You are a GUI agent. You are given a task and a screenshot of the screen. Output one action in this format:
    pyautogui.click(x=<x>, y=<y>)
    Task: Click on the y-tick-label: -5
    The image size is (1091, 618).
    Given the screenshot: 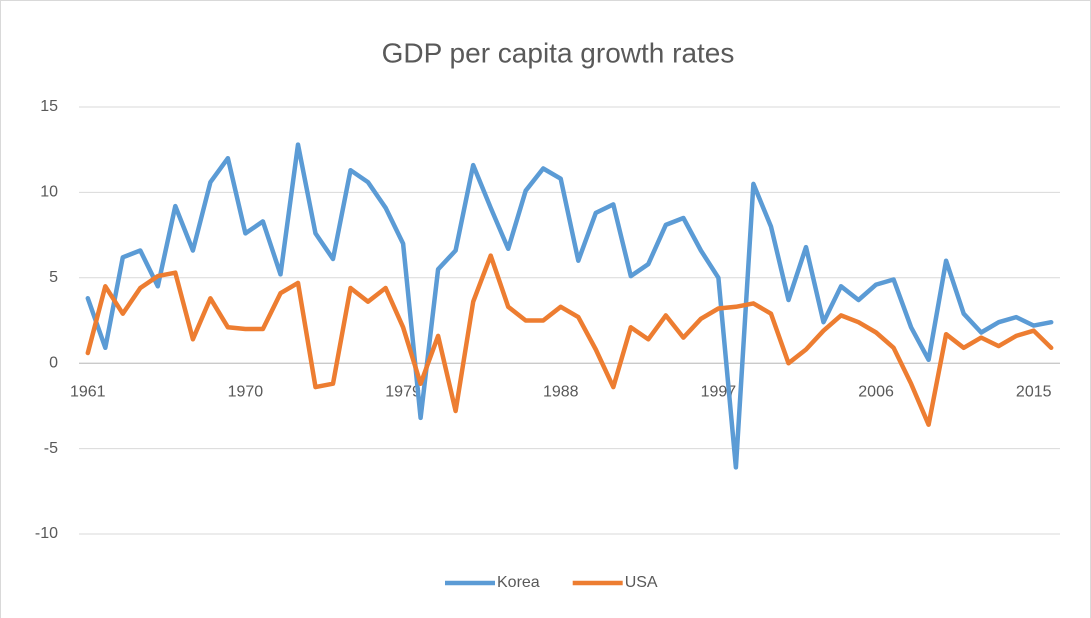 What is the action you would take?
    pyautogui.click(x=51, y=448)
    